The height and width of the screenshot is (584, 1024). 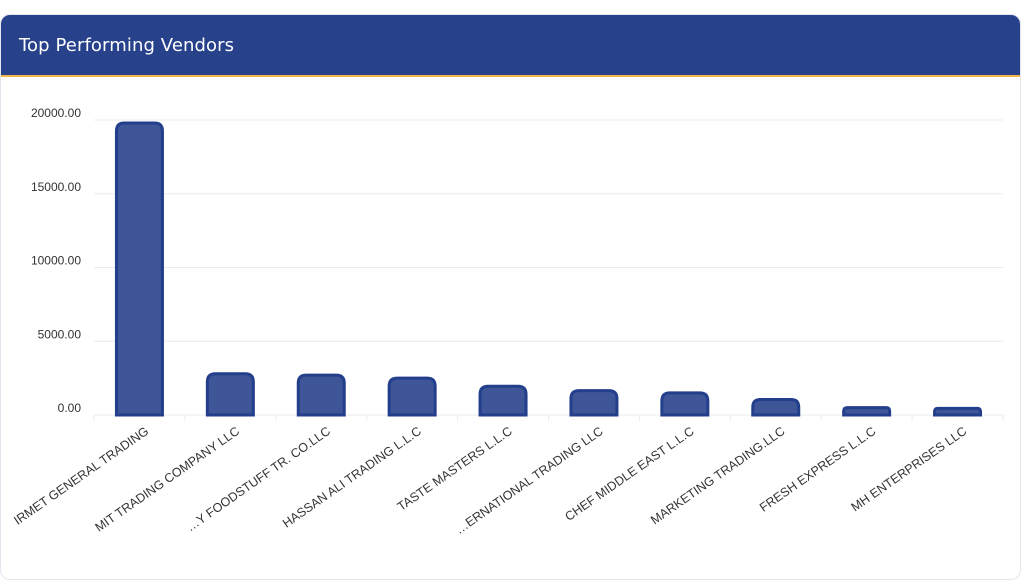 I want to click on x-category-label: …Y FOODSTUFF TR. CO.LLC, so click(x=258, y=479).